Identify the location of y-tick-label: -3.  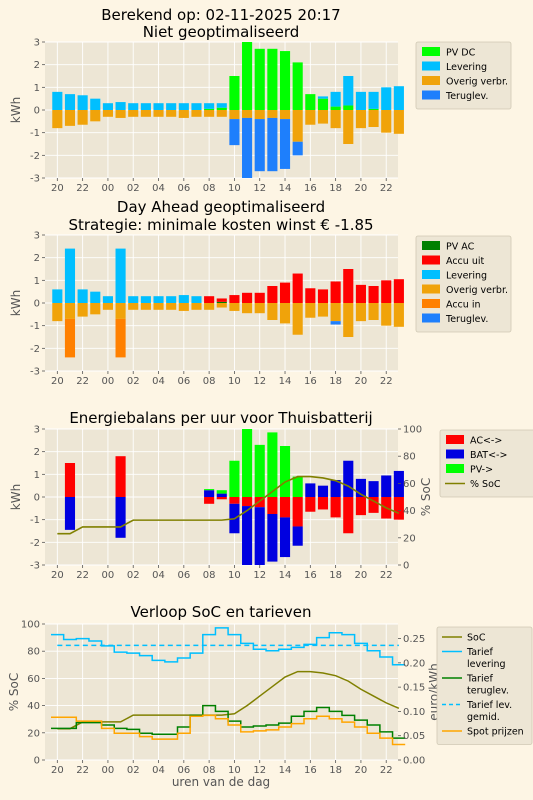
(35, 566).